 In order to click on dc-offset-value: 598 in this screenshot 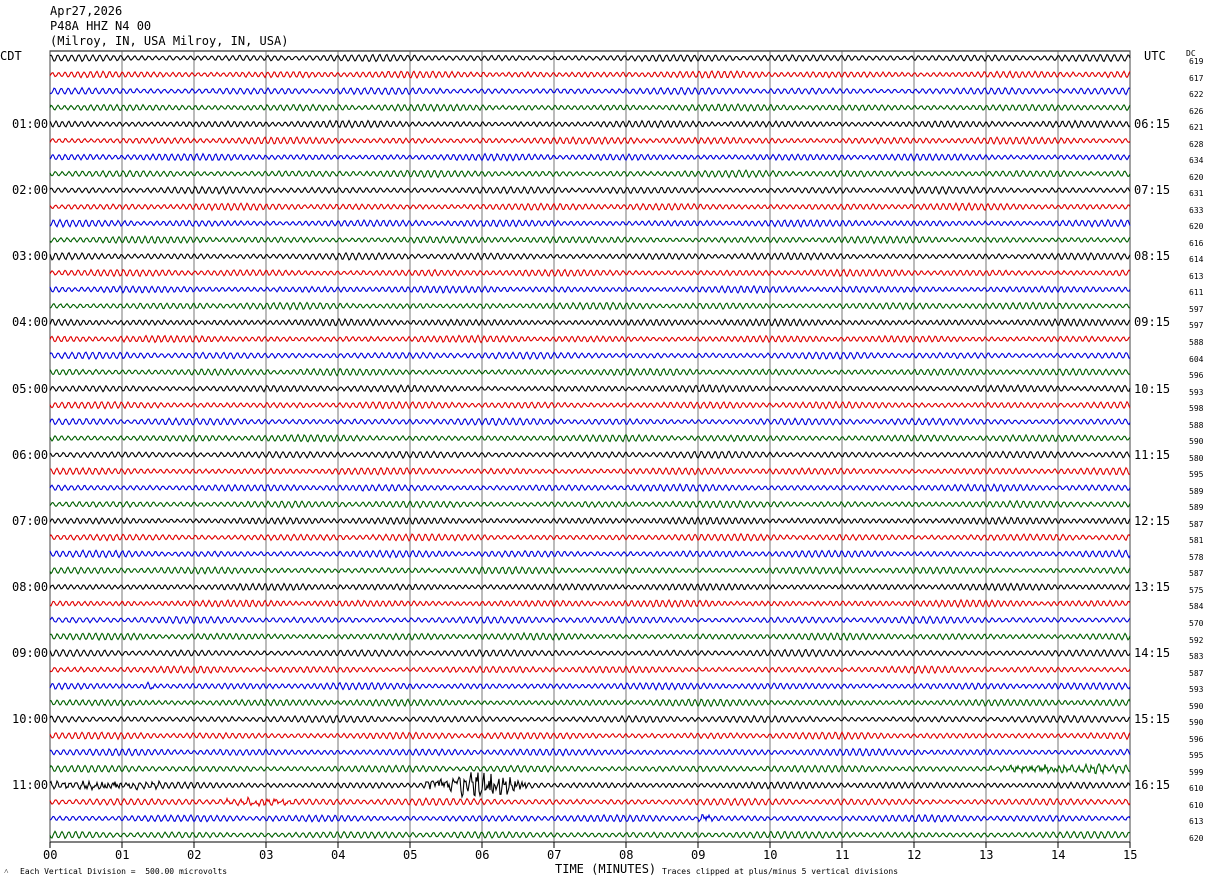, I will do `click(1196, 409)`.